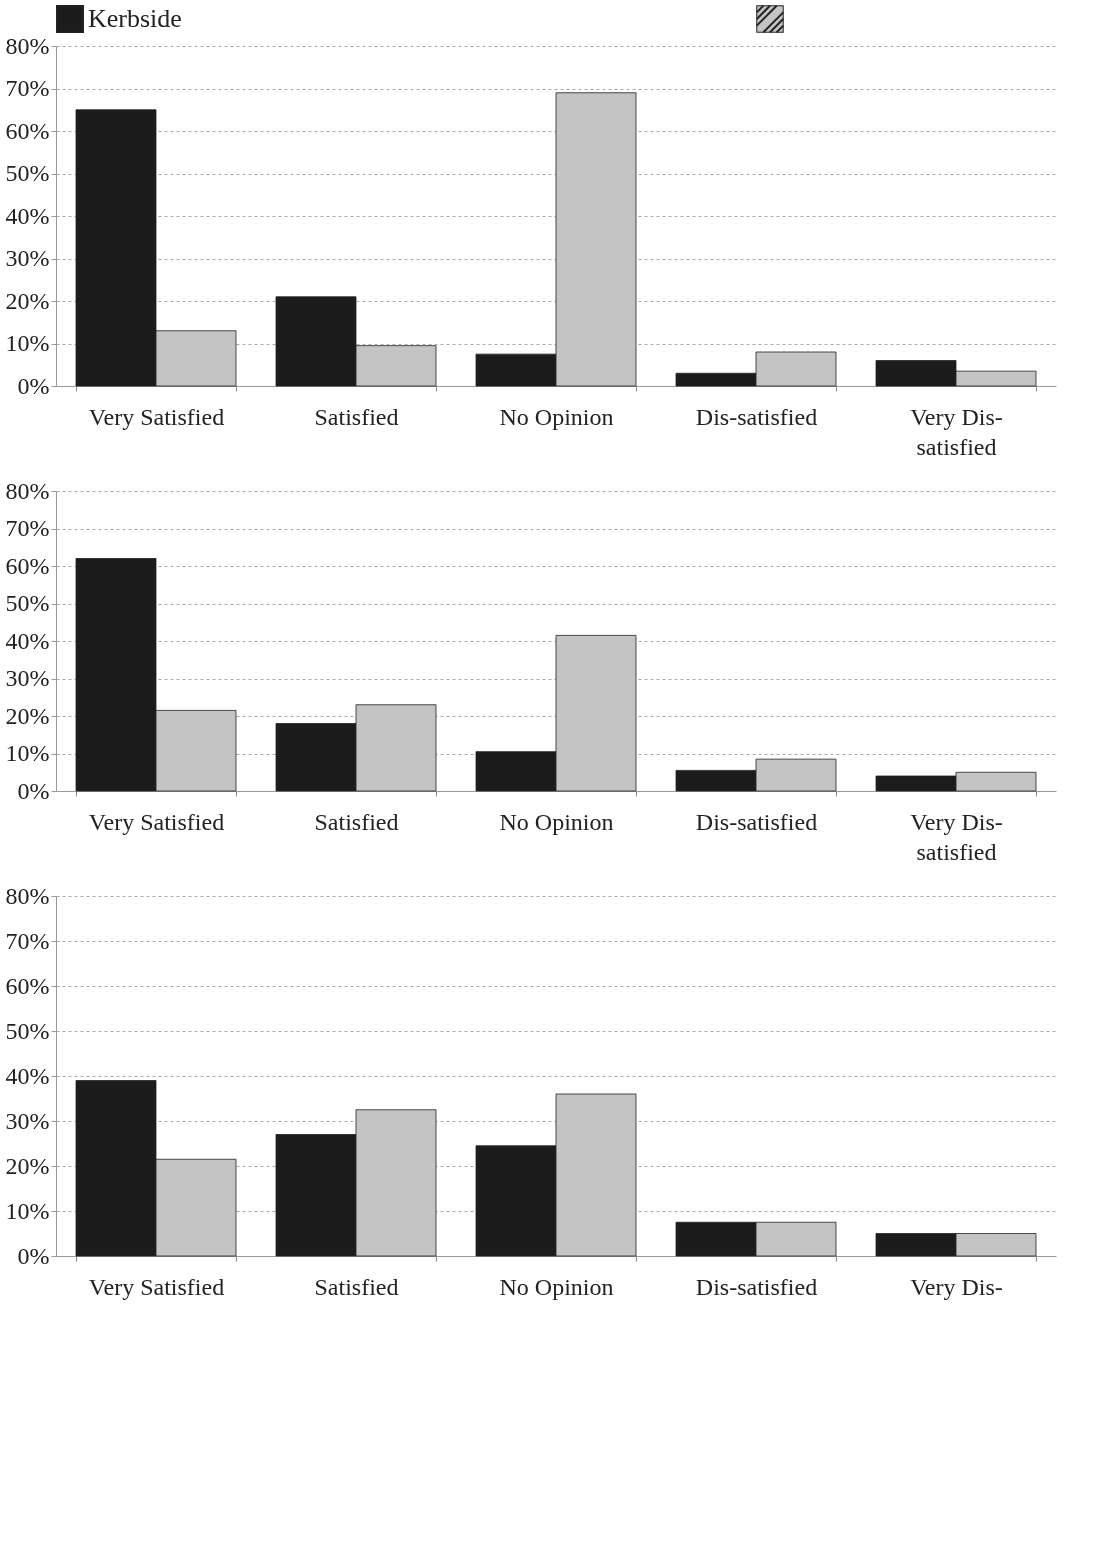  What do you see at coordinates (135, 18) in the screenshot?
I see `legend-label: Kerbside` at bounding box center [135, 18].